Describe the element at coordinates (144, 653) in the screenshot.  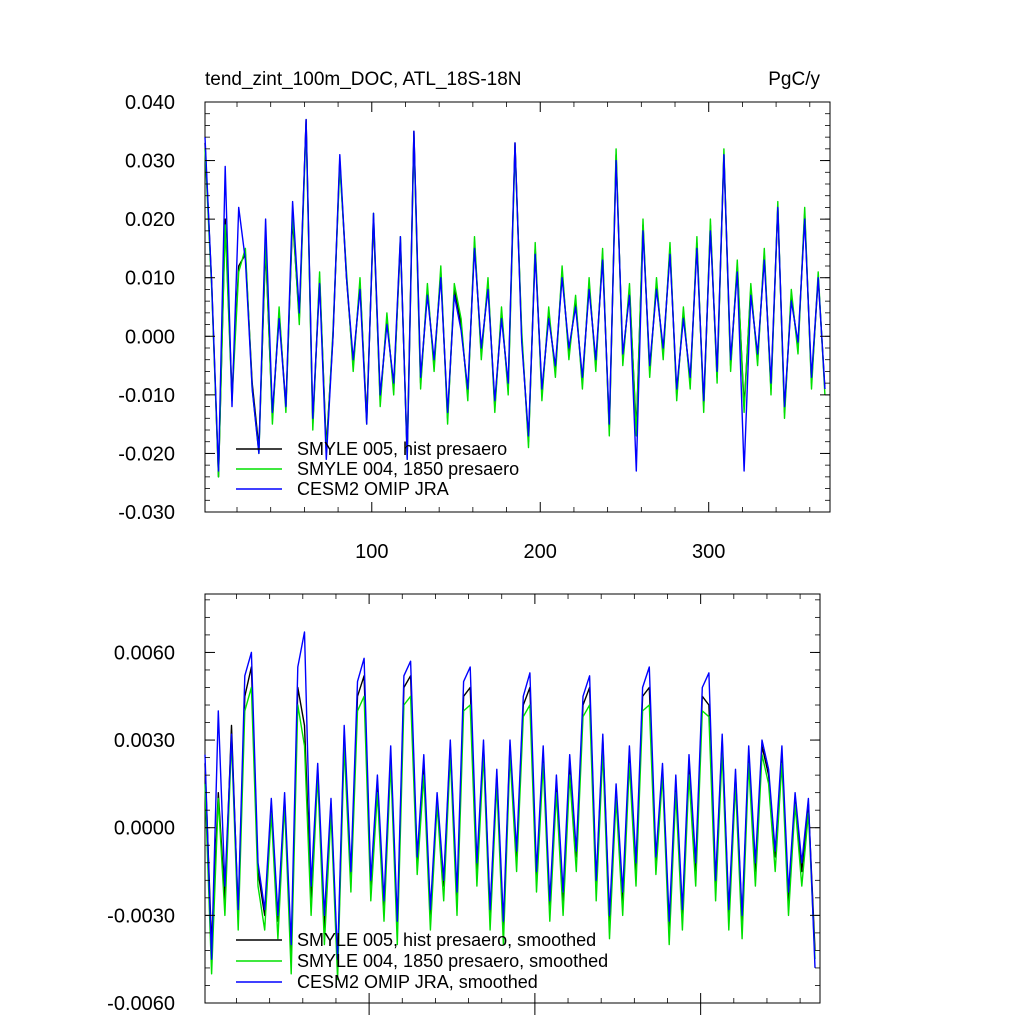
I see `y-tick-label: 0.0060` at that location.